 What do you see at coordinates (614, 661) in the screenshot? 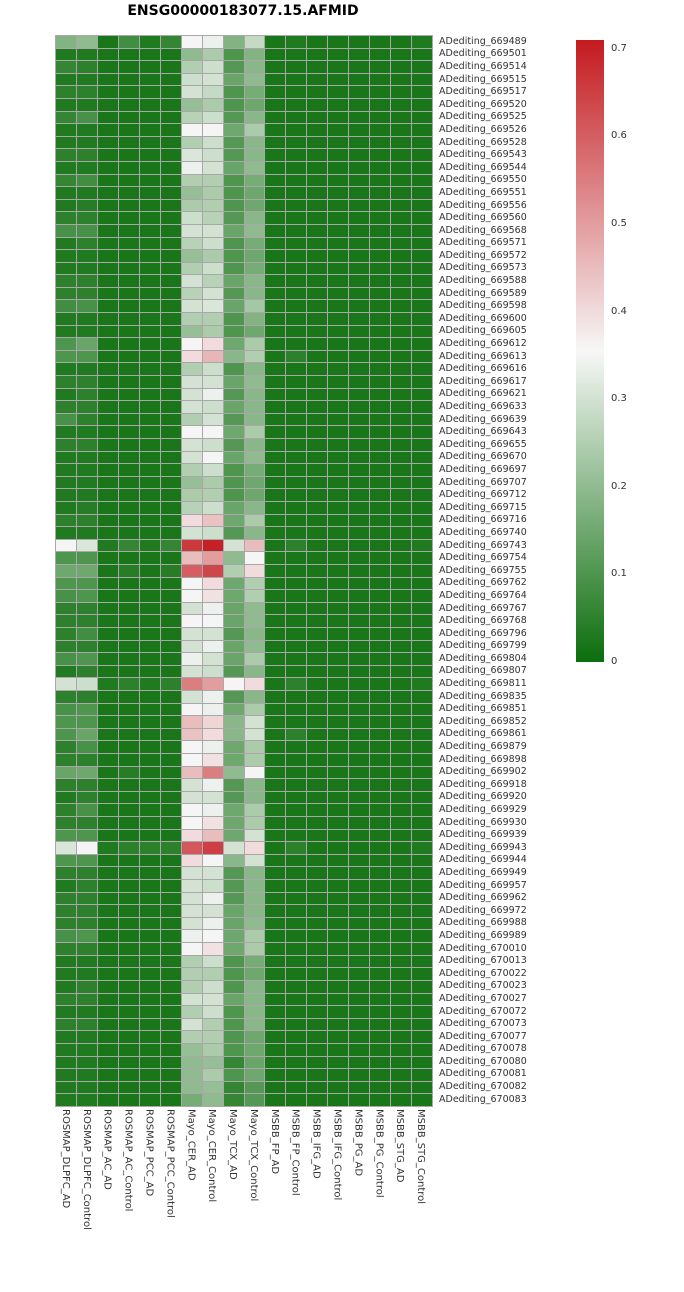
I see `colorbar-tick-label: 0` at bounding box center [614, 661].